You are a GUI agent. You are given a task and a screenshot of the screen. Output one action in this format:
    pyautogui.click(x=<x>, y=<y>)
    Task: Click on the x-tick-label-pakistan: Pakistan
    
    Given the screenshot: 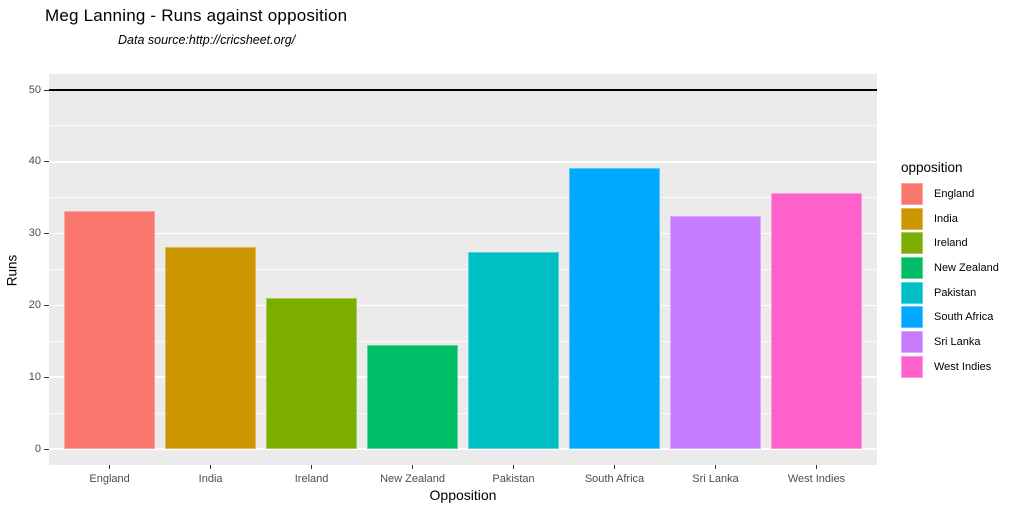 What is the action you would take?
    pyautogui.click(x=513, y=479)
    